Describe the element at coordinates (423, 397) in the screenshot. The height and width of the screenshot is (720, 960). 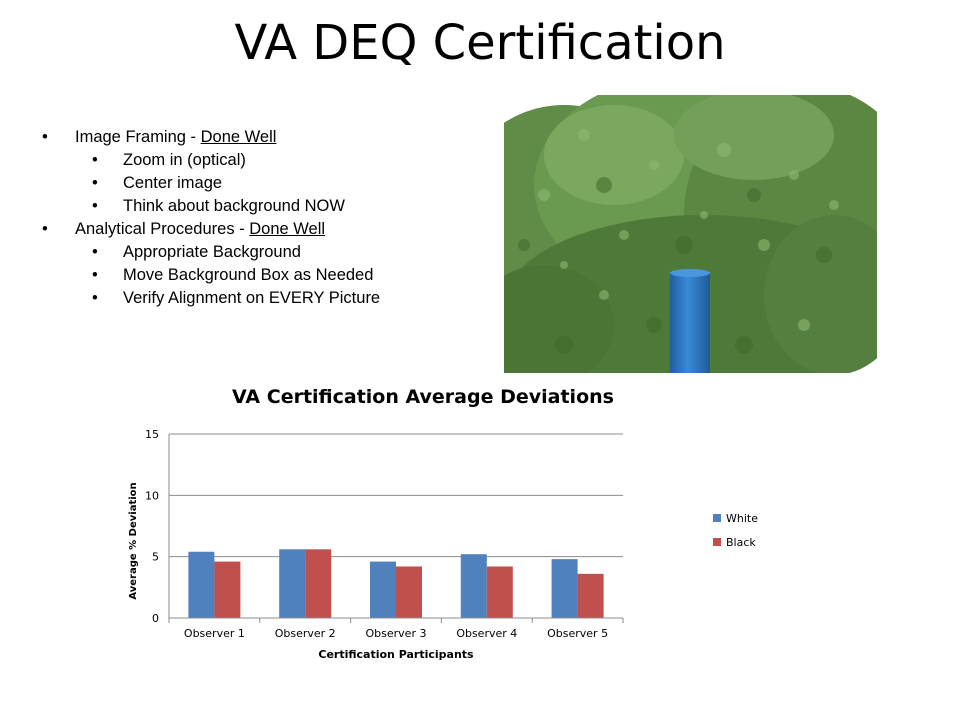
I see `chart-title: VA Certification Average Deviations` at that location.